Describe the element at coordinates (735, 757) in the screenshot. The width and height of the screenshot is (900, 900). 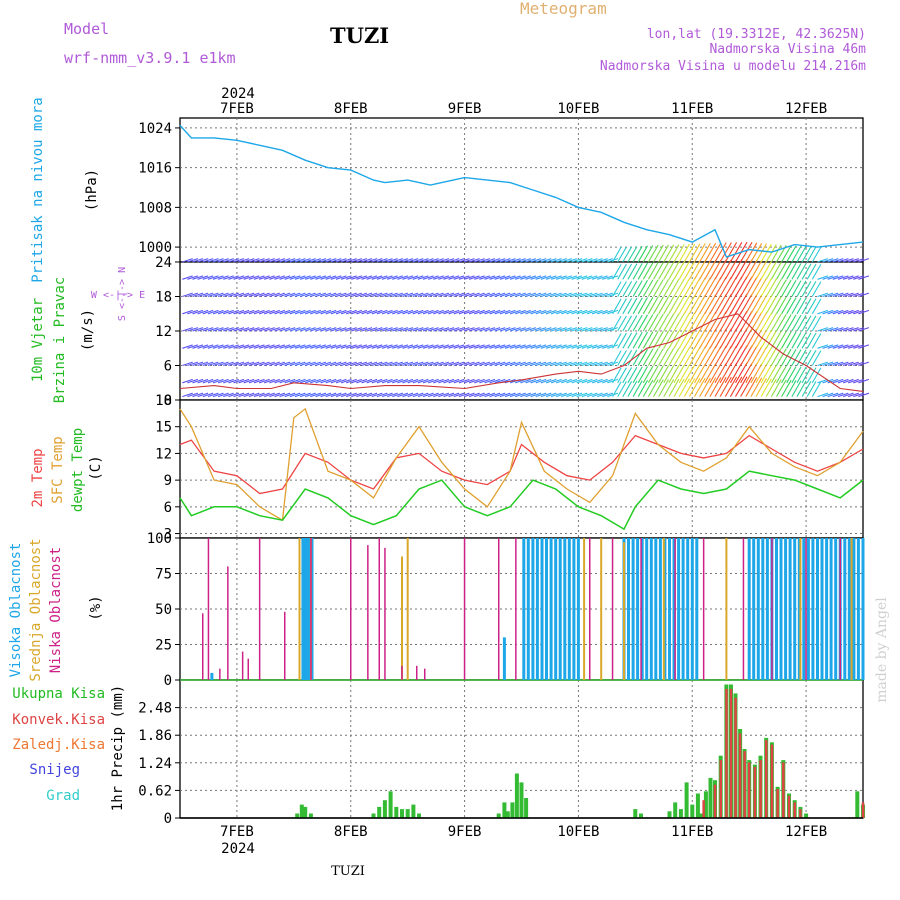
I see `precip-conv-bar` at that location.